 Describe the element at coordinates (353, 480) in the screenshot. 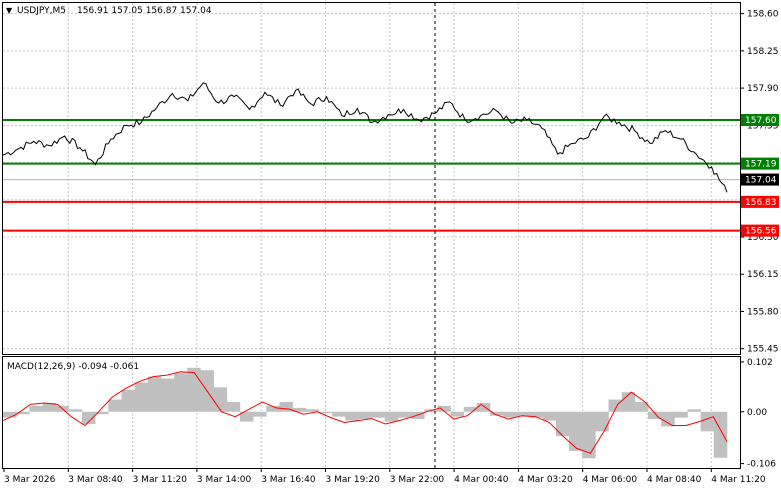

I see `x-tick-label: 3 Mar 19:20` at that location.